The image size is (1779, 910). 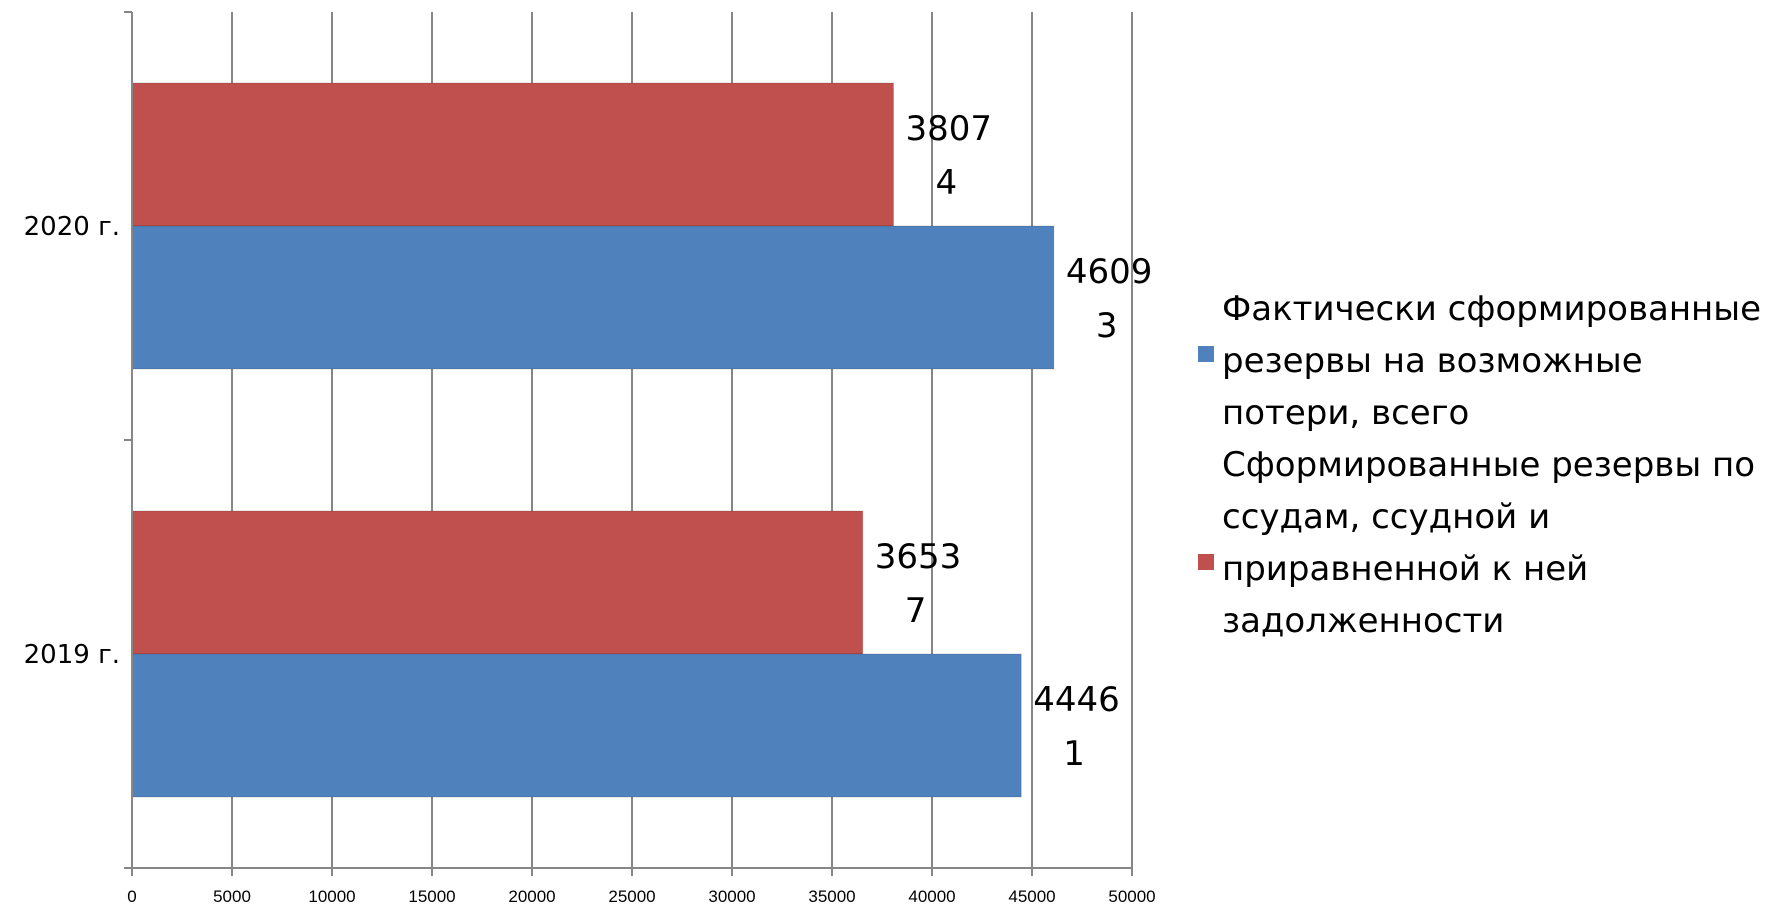 I want to click on data-label-continuation: 4, so click(x=946, y=183).